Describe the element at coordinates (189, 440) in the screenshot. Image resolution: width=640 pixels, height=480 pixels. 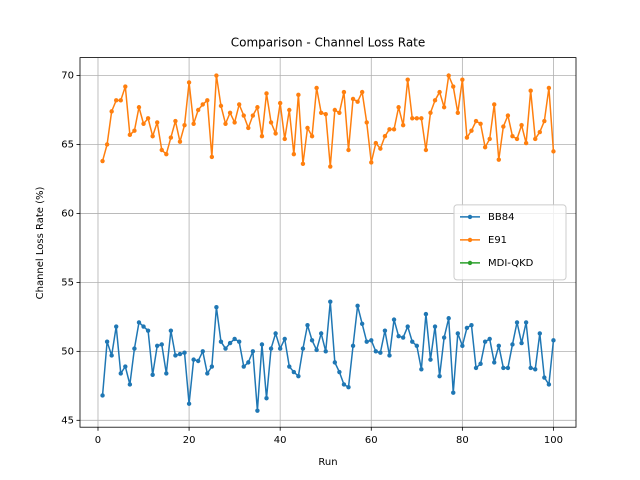
I see `x-tick-label: 20` at that location.